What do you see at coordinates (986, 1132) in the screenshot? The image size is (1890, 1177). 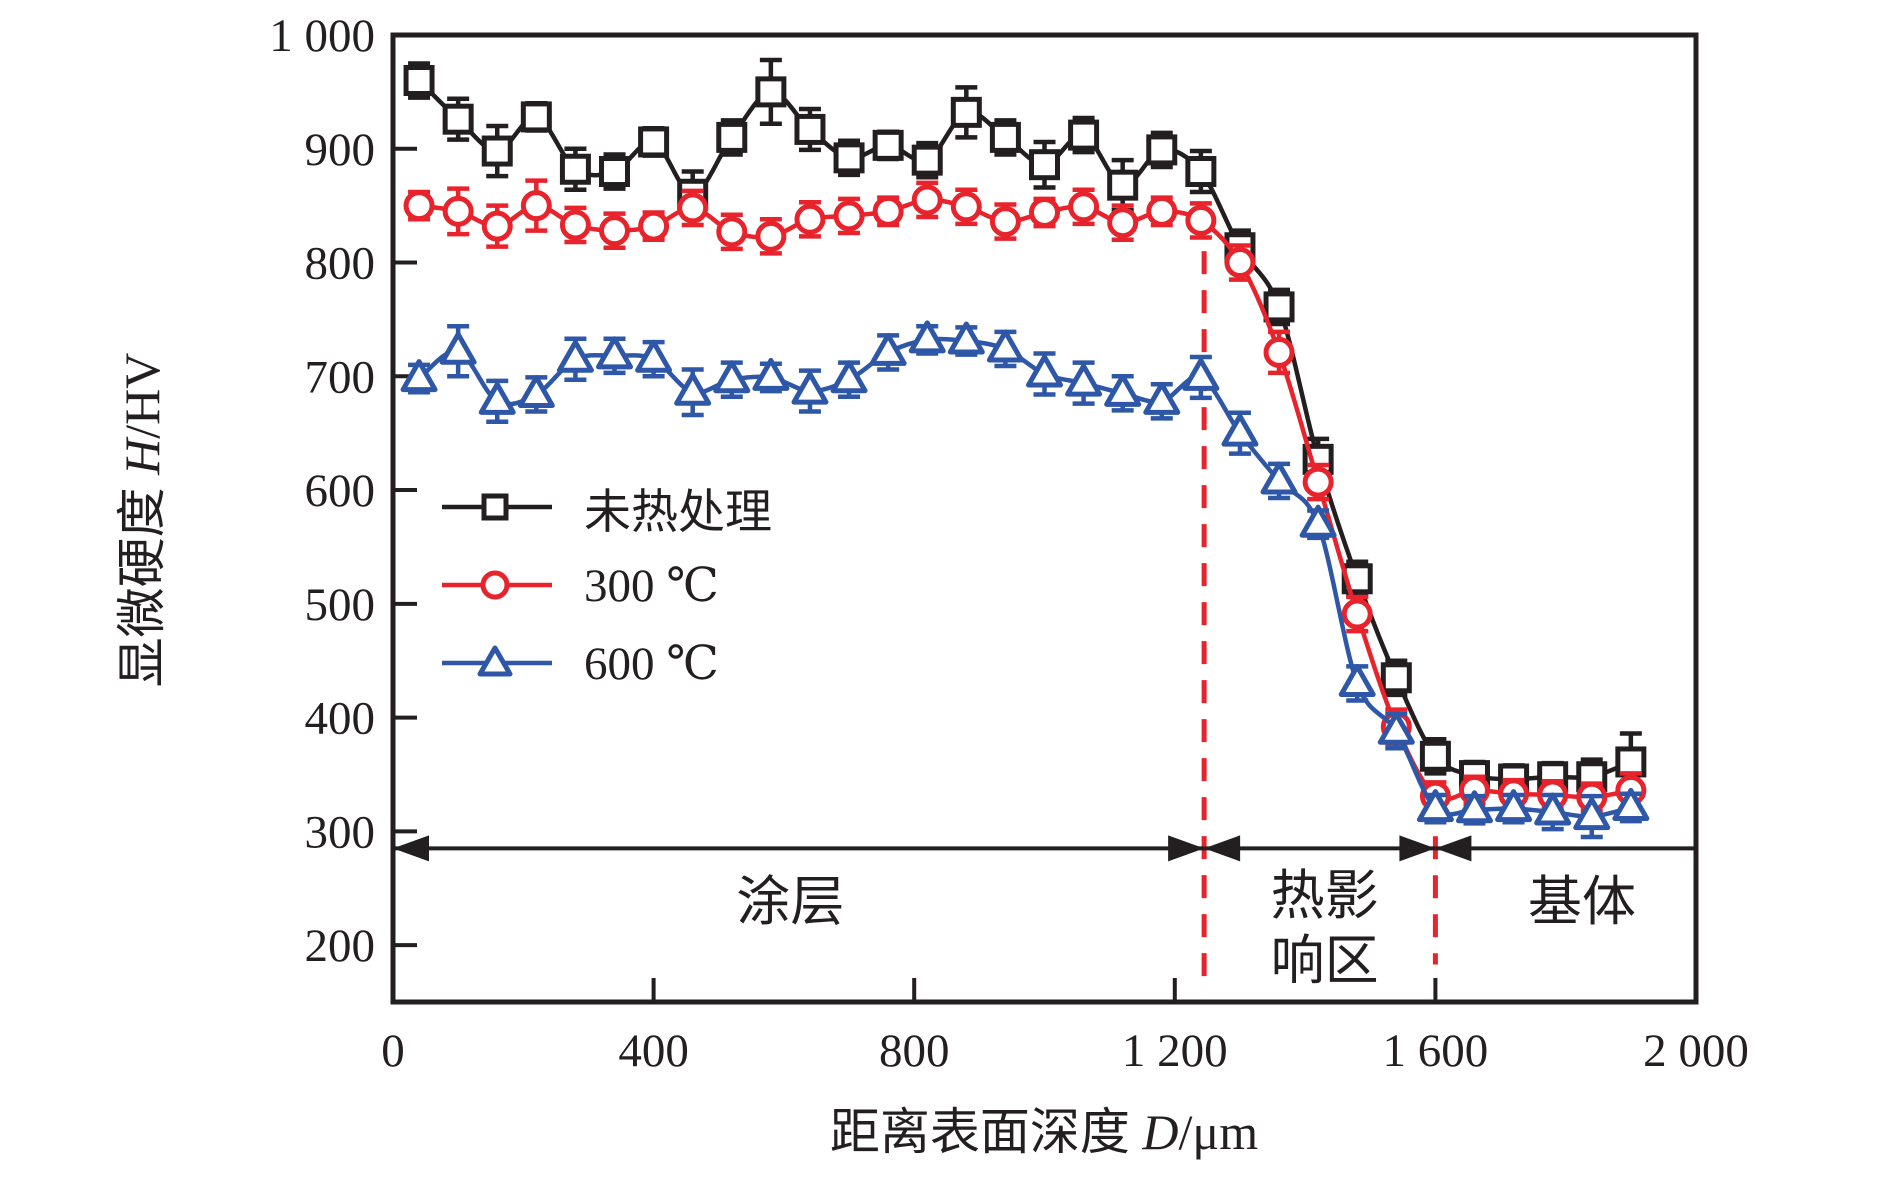 I see `x-axis-title-text: 距离表面深度` at bounding box center [986, 1132].